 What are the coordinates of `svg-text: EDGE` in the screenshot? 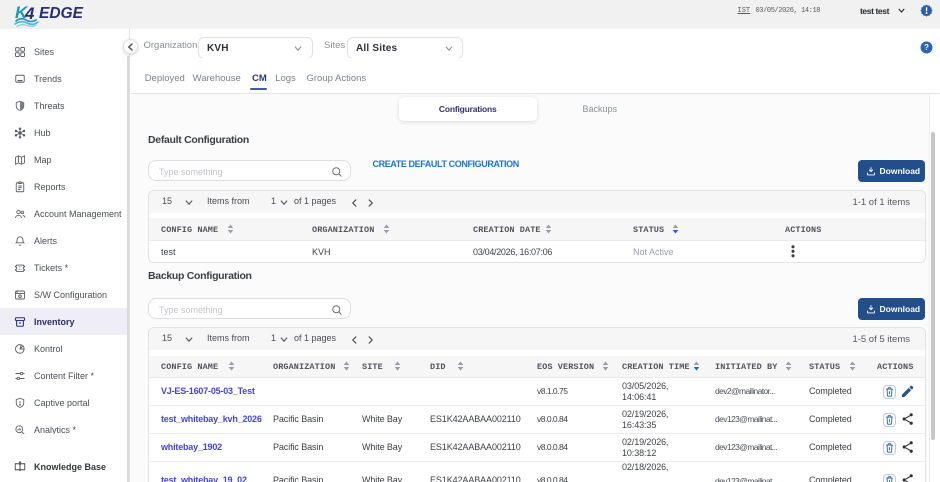 It's located at (61, 13).